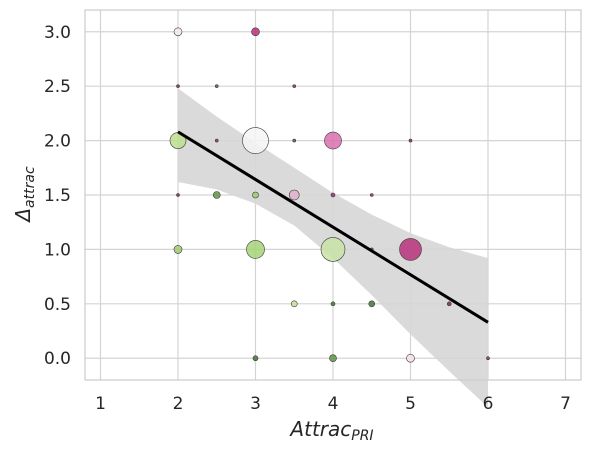 This screenshot has width=590, height=452. I want to click on y-tick-labels: 0.0 0.5 1.0 1.5 2.0 2.5 3.0, so click(57, 196).